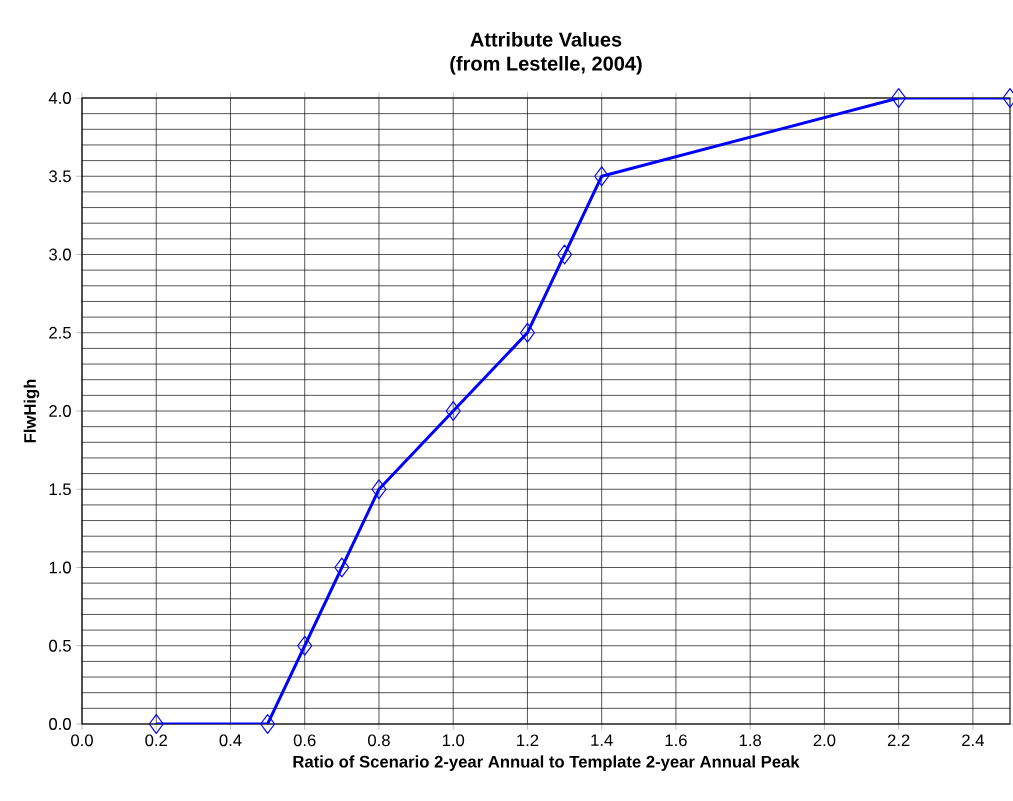 The width and height of the screenshot is (1013, 801). Describe the element at coordinates (379, 740) in the screenshot. I see `x-tick-label: 0.8` at that location.